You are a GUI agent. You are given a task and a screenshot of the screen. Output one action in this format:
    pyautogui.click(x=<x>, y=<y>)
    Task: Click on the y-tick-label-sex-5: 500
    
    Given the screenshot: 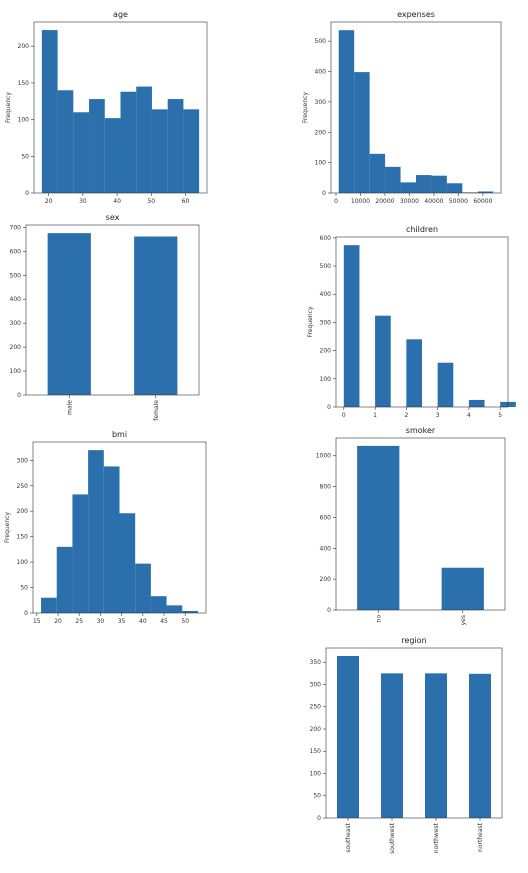 What is the action you would take?
    pyautogui.click(x=16, y=275)
    